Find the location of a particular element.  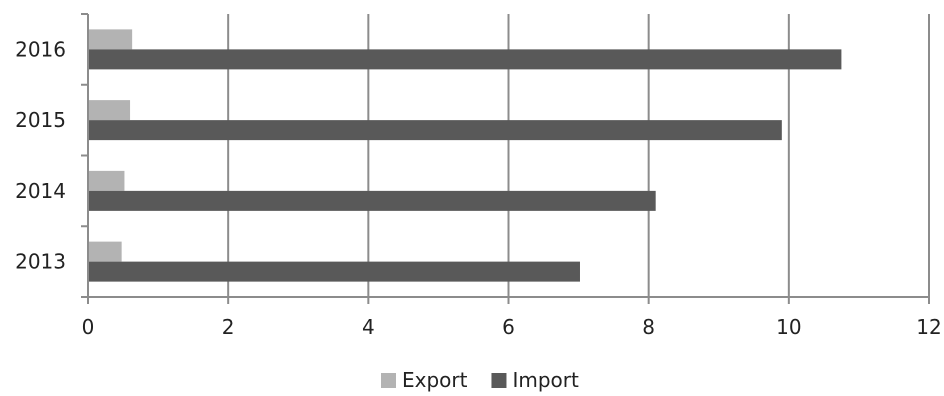

bar-export-2014 is located at coordinates (106, 180).